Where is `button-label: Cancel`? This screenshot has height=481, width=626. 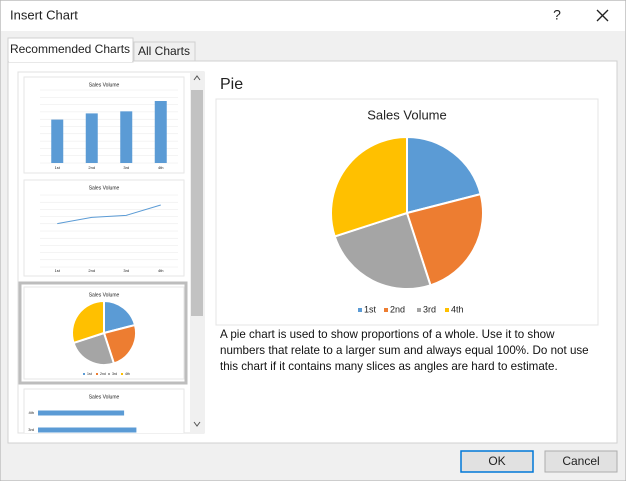 button-label: Cancel is located at coordinates (580, 461).